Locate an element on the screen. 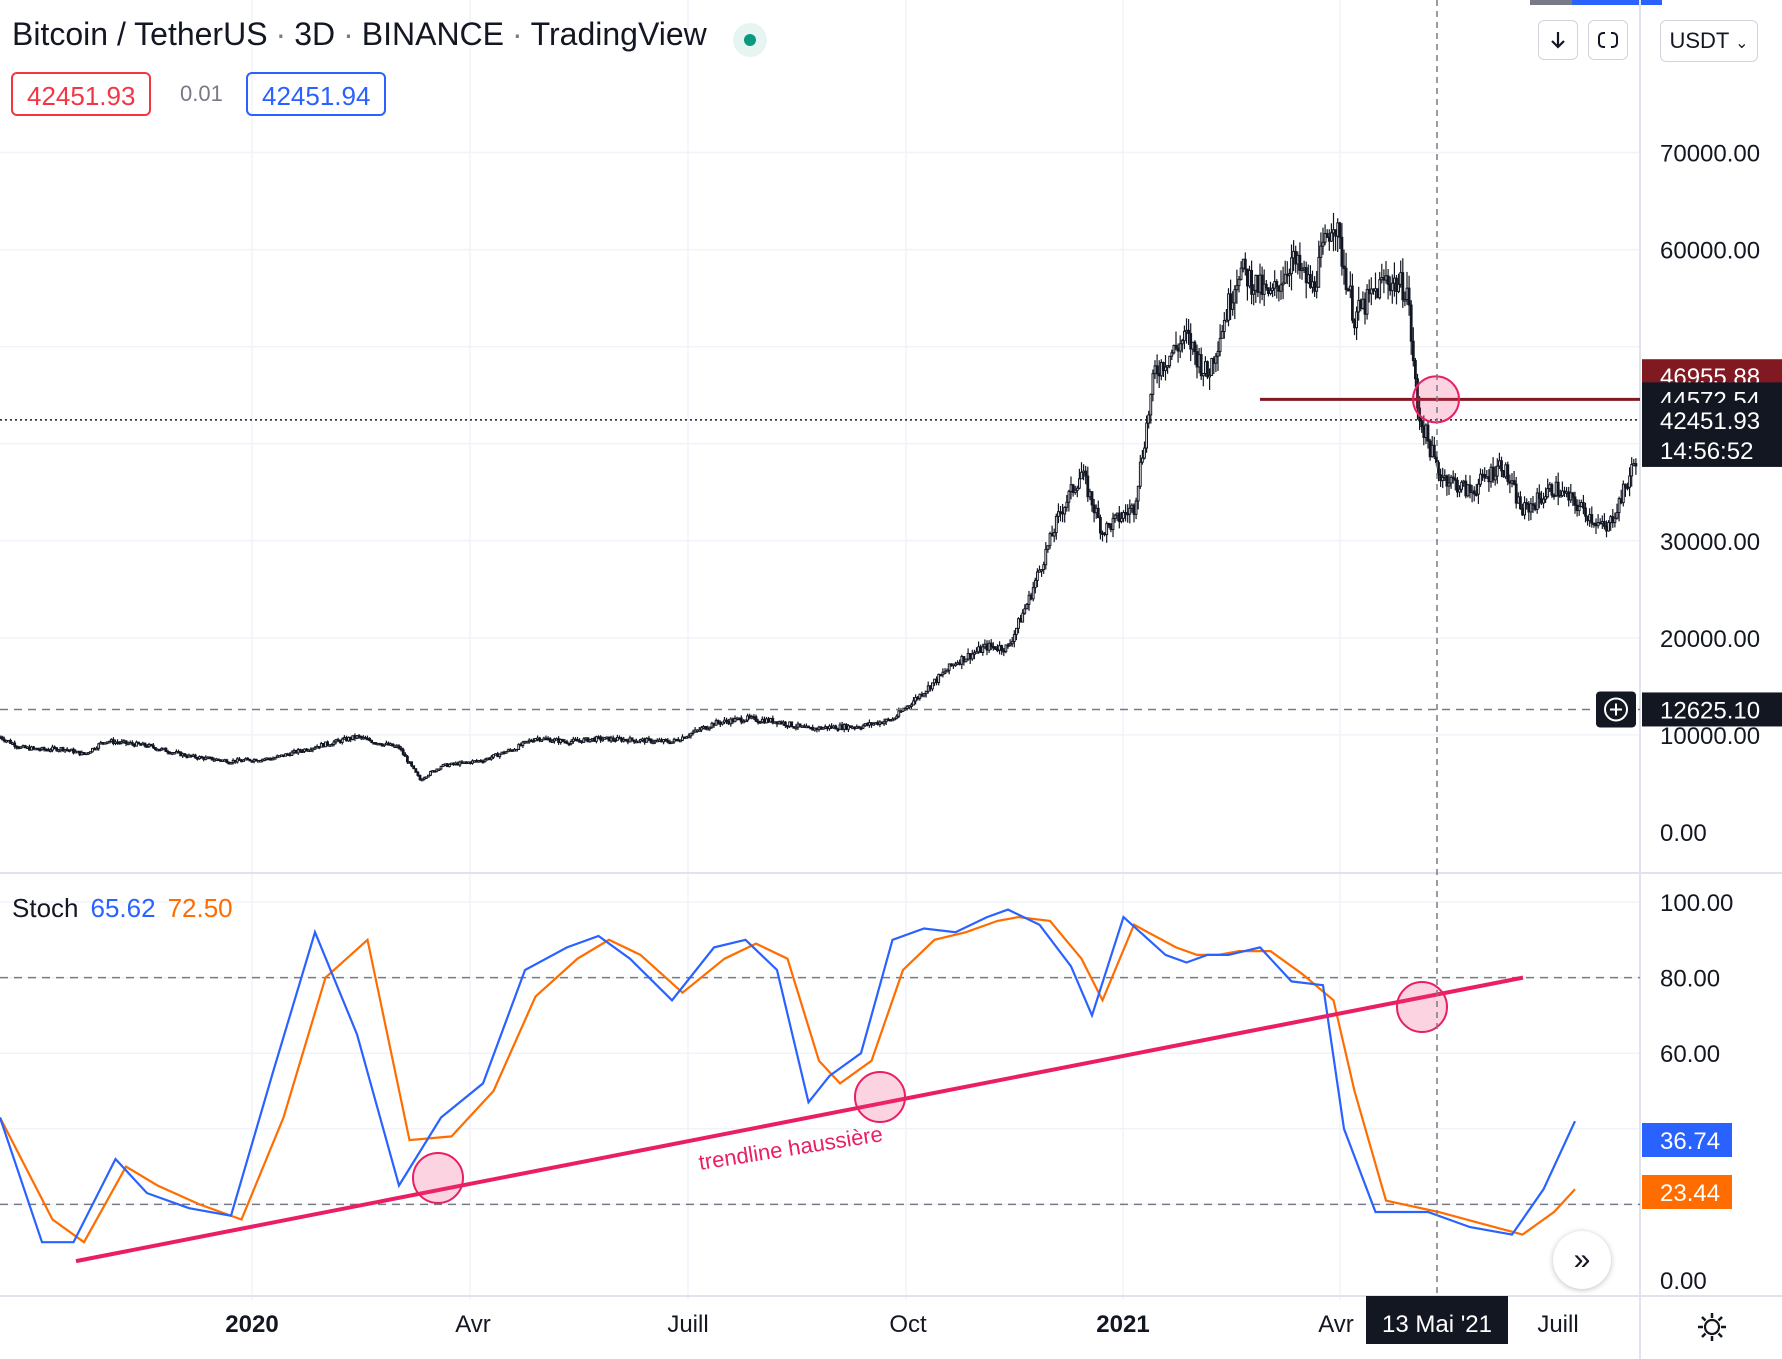 The width and height of the screenshot is (1782, 1359). stoch-k-value: 65.62 is located at coordinates (123, 908).